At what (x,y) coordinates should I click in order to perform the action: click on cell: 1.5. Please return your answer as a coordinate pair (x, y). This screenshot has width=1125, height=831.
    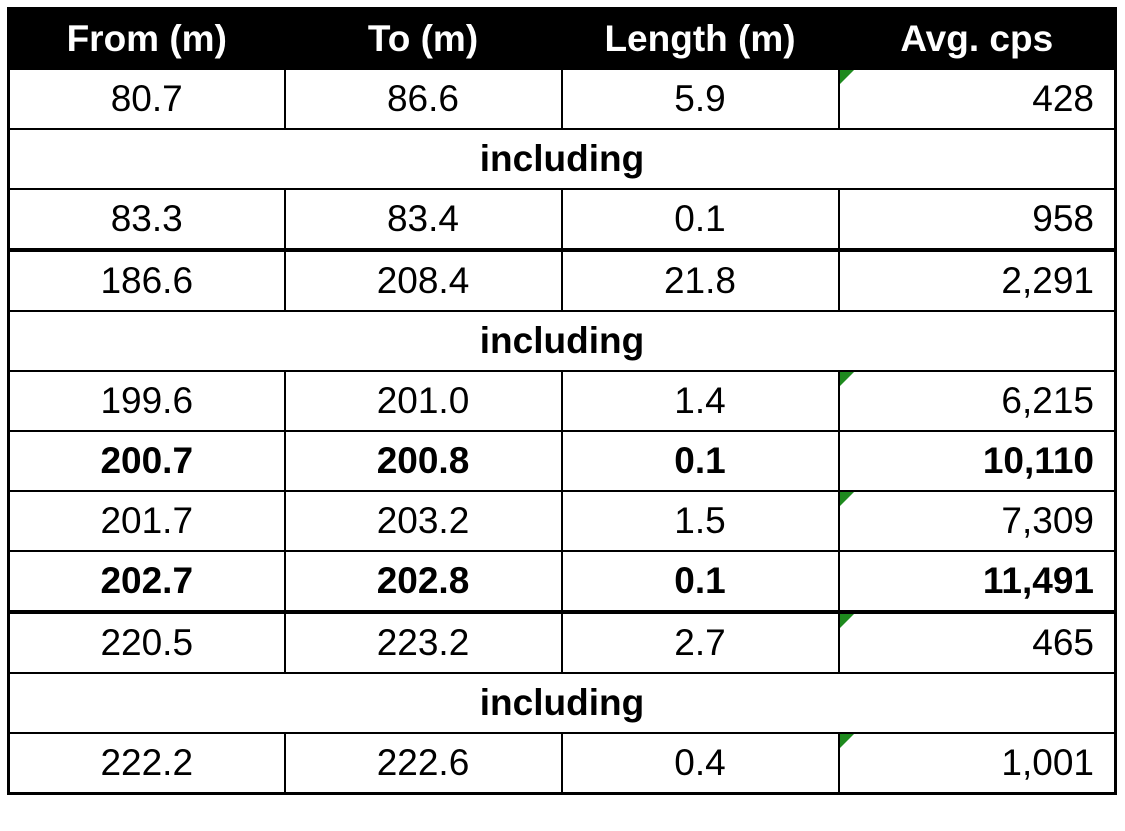
    Looking at the image, I should click on (700, 521).